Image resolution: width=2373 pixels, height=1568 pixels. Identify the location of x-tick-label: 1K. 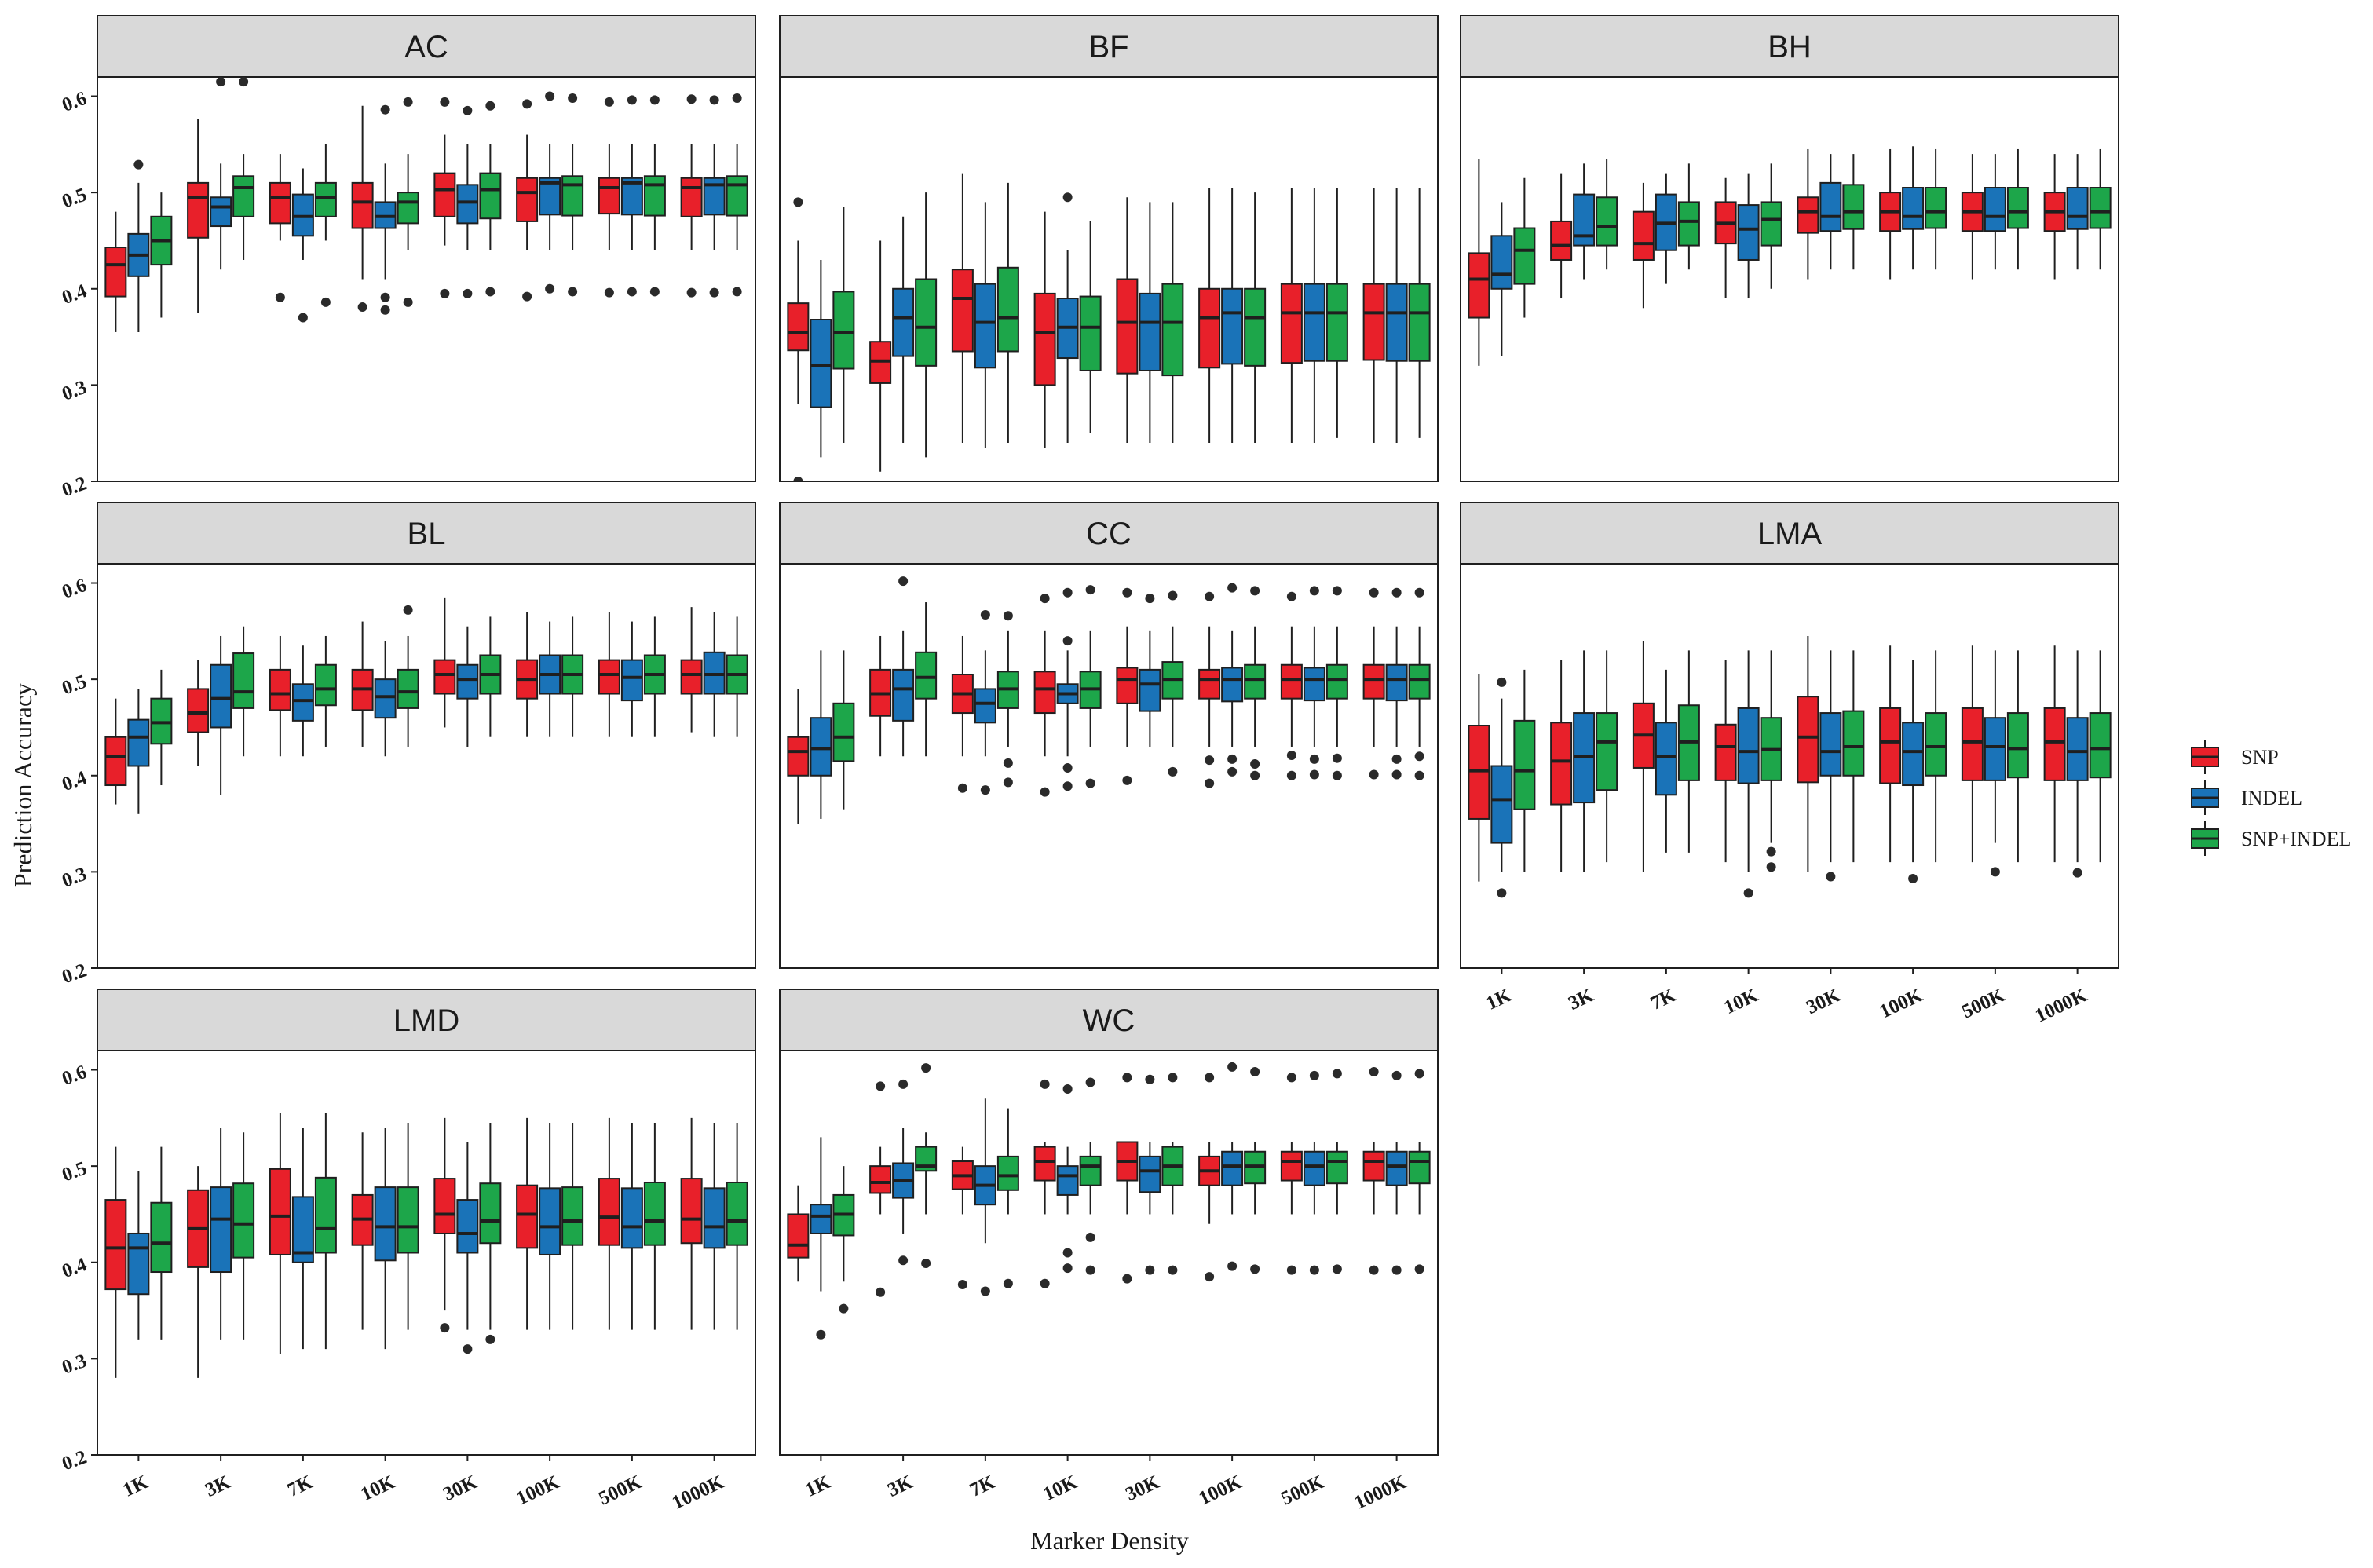
(819, 1486).